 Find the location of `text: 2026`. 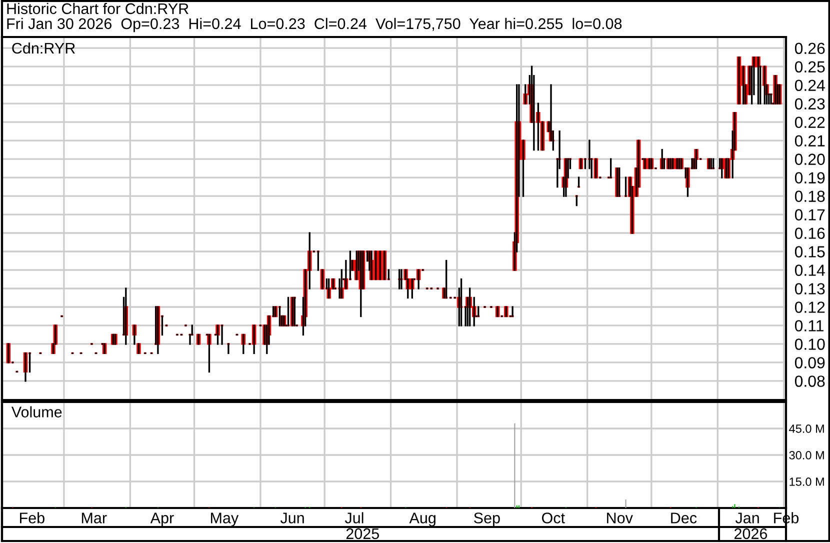

text: 2026 is located at coordinates (751, 534).